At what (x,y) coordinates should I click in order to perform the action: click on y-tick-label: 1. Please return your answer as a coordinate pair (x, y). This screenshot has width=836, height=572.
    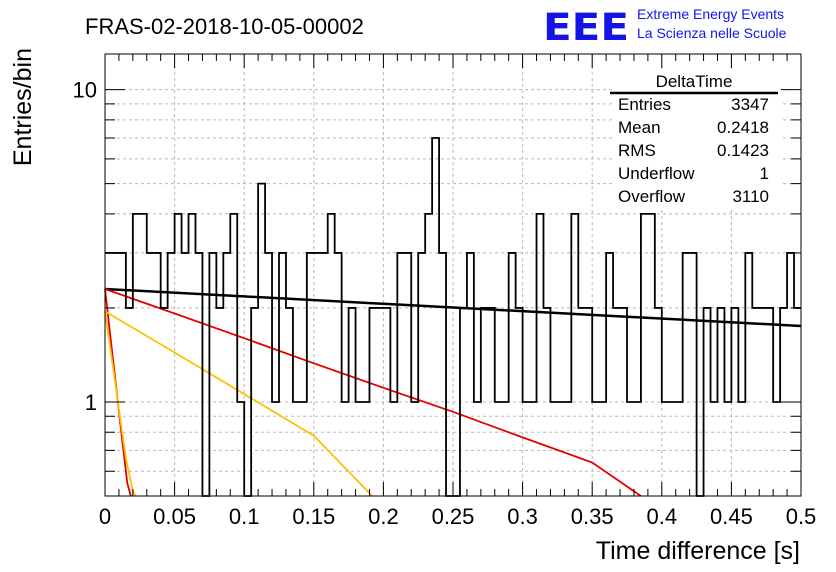
    Looking at the image, I should click on (91, 402).